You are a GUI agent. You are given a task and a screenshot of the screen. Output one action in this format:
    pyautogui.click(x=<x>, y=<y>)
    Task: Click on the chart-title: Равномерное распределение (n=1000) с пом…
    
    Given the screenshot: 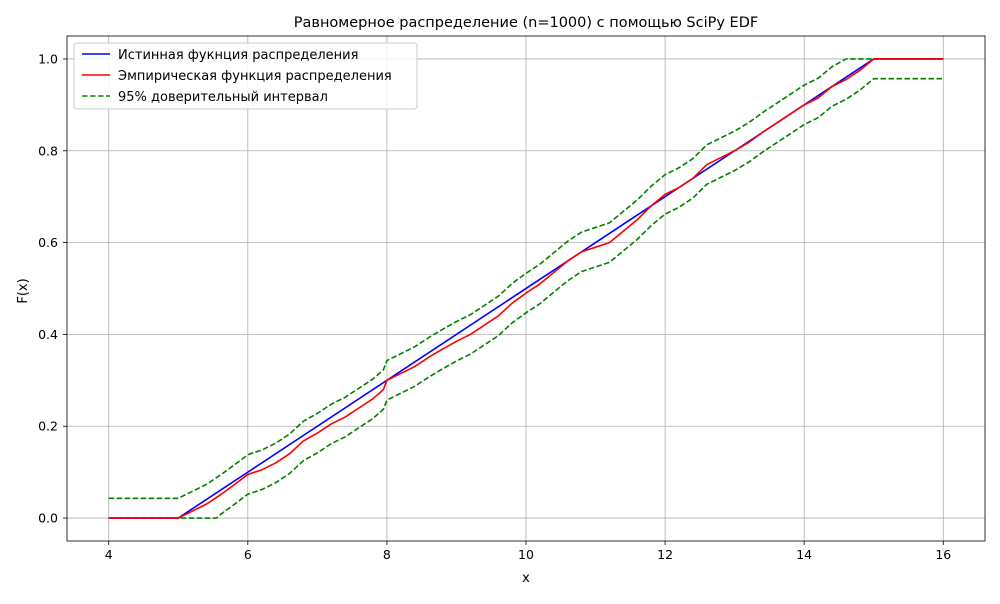 What is the action you would take?
    pyautogui.click(x=526, y=23)
    